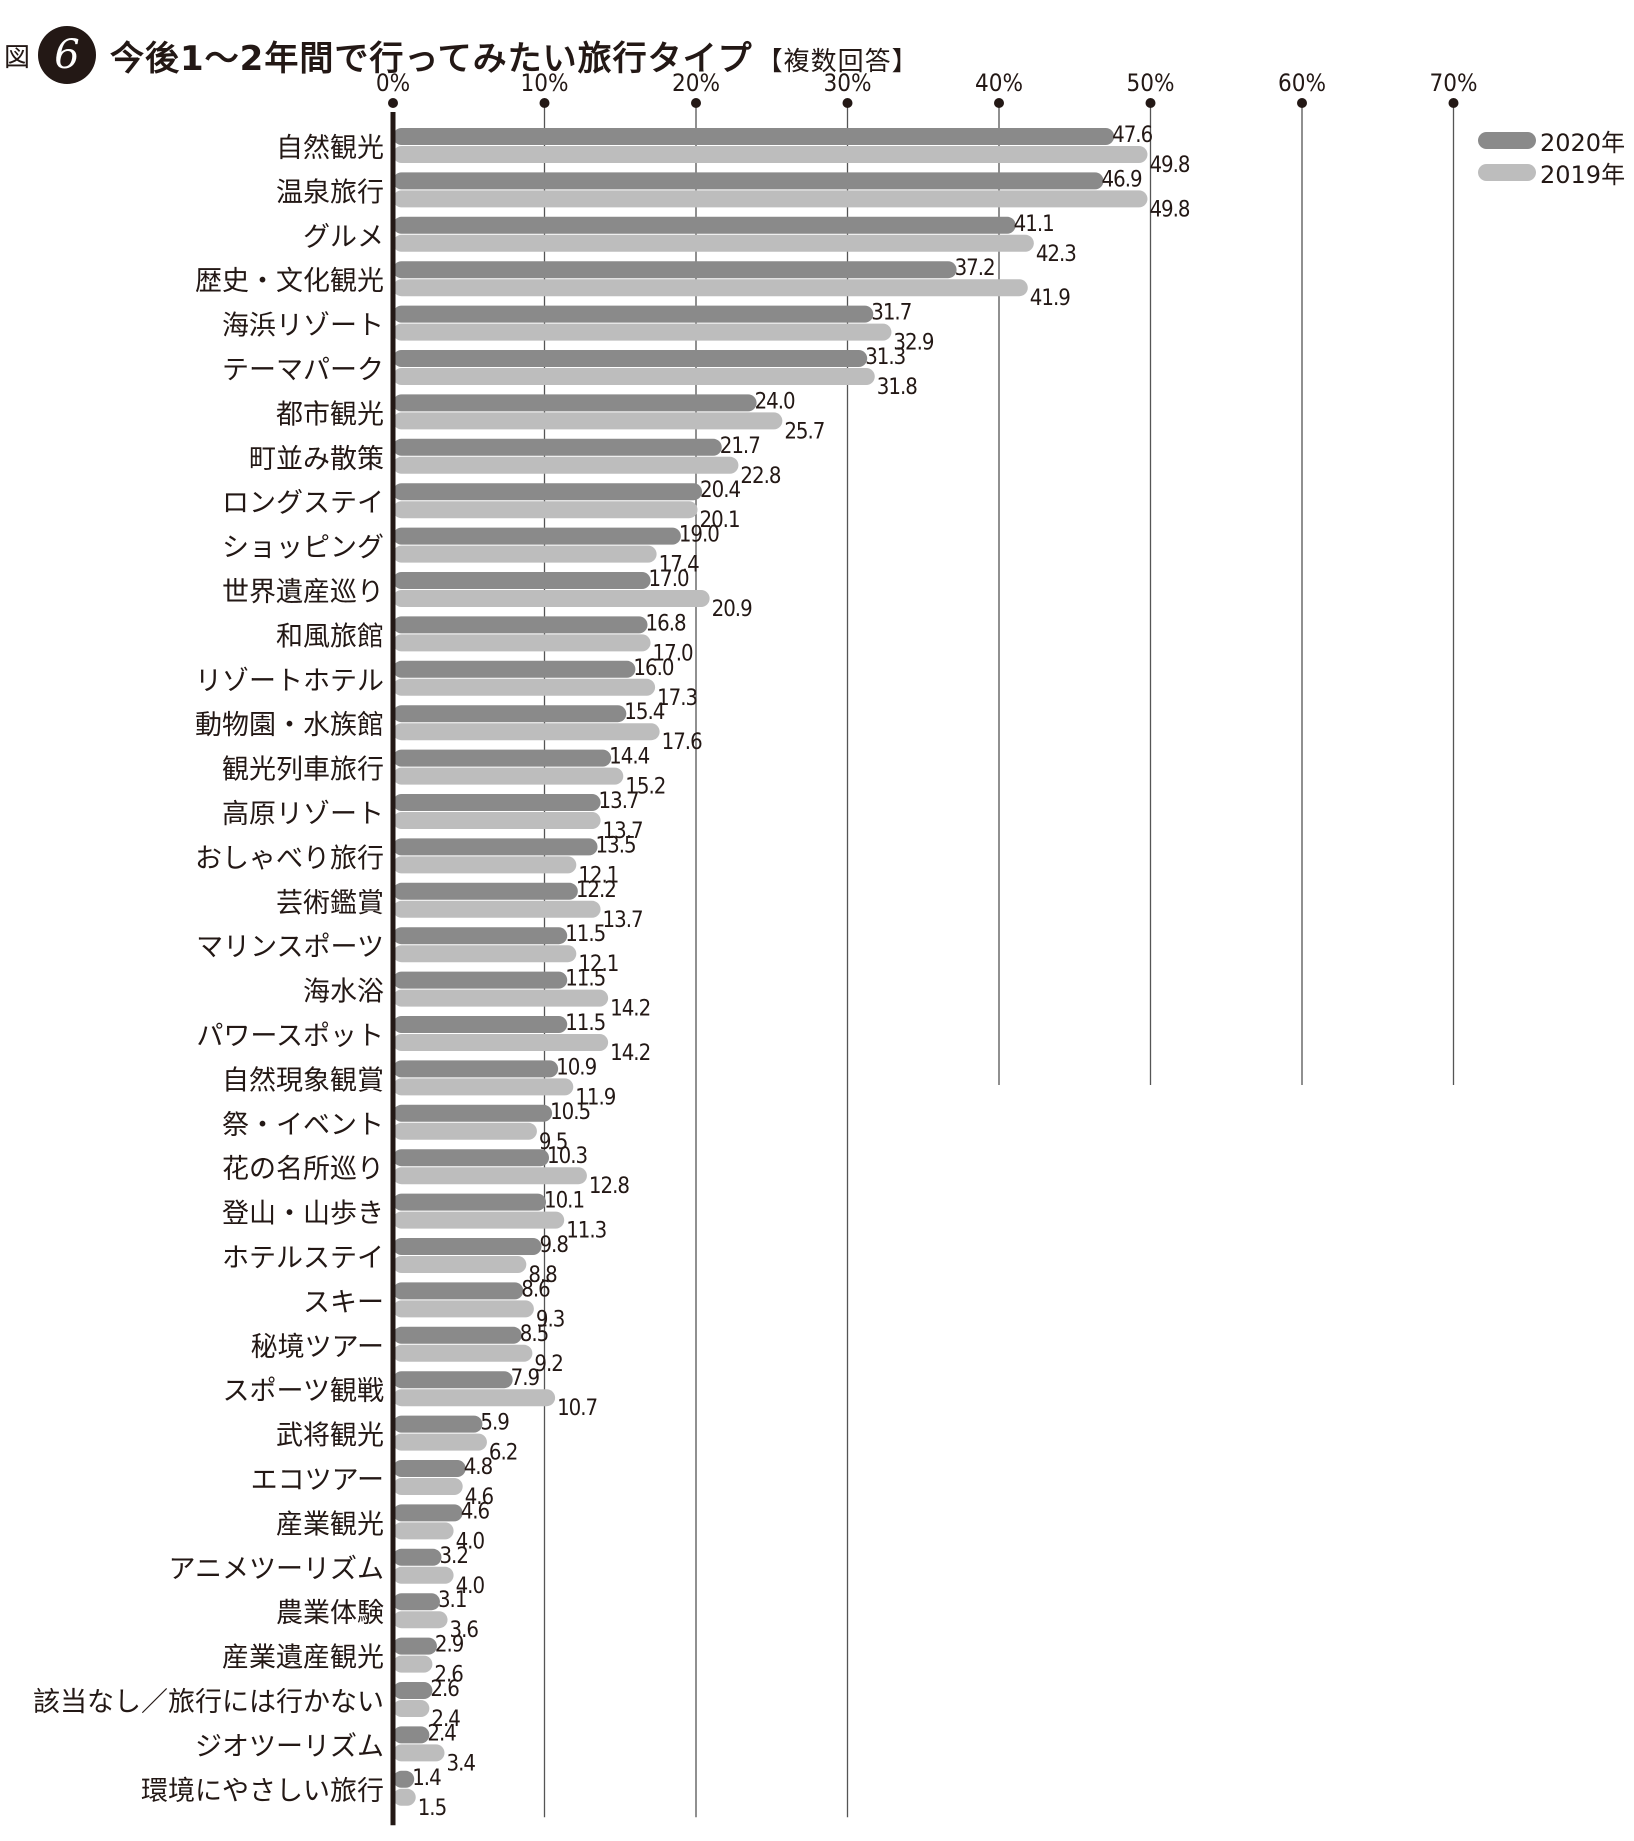 Image resolution: width=1634 pixels, height=1841 pixels. Describe the element at coordinates (290, 947) in the screenshot. I see `category-label: マリンスポーツ` at that location.